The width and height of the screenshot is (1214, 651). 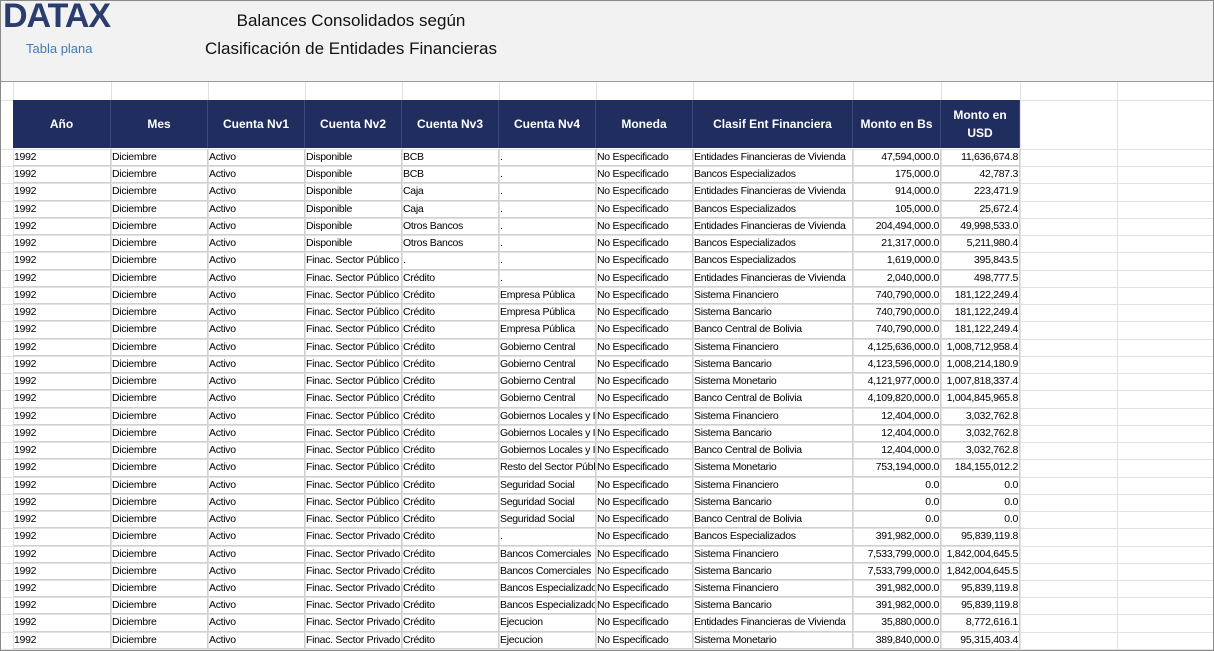 What do you see at coordinates (547, 347) in the screenshot?
I see `table-cell: Gobierno Central` at bounding box center [547, 347].